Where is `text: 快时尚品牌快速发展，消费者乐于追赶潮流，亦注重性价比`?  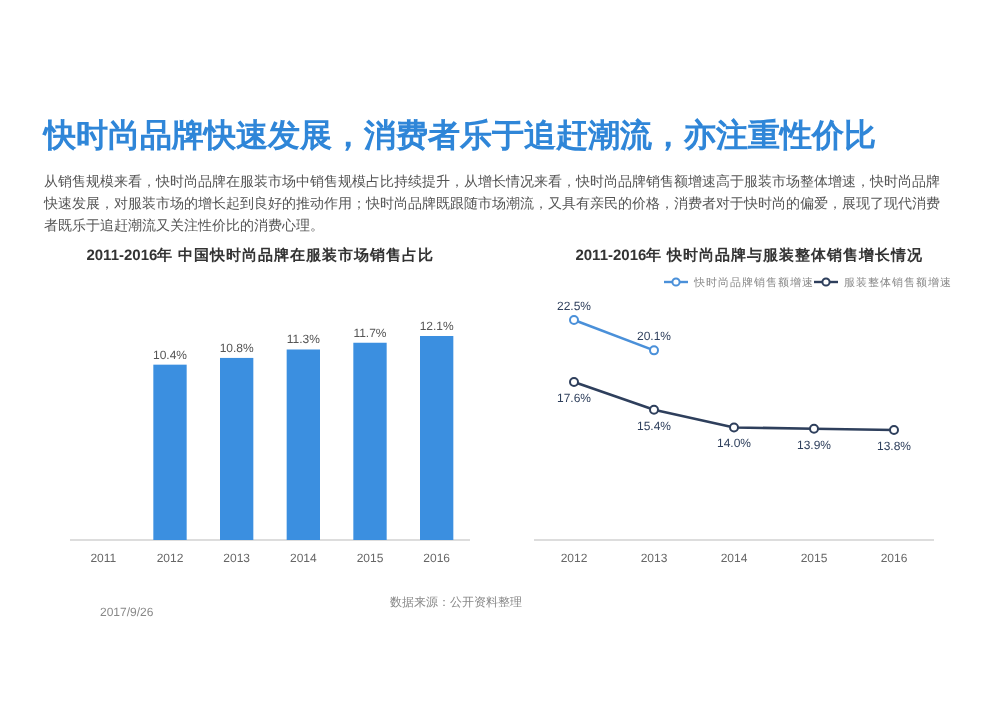
text: 快时尚品牌快速发展，消费者乐于追赶潮流，亦注重性价比 is located at coordinates (460, 137).